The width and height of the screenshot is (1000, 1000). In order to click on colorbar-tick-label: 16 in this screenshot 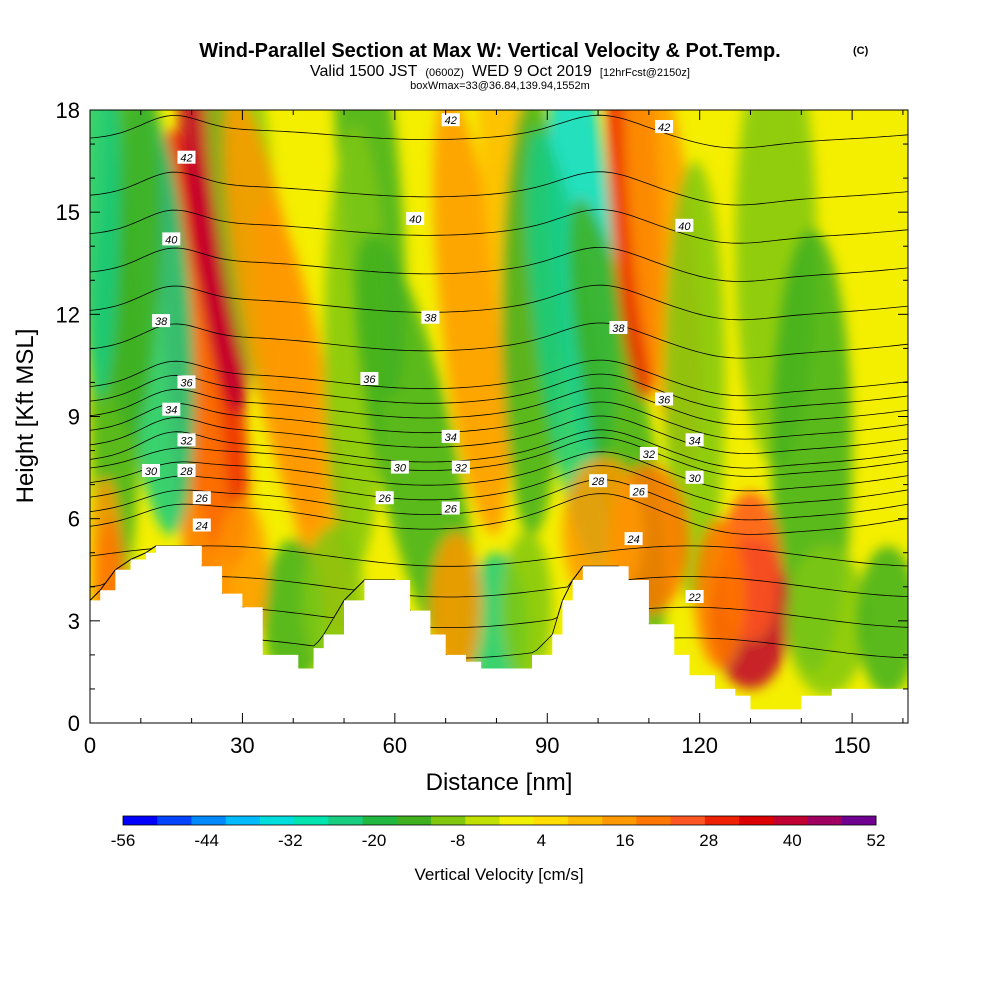, I will do `click(625, 840)`.